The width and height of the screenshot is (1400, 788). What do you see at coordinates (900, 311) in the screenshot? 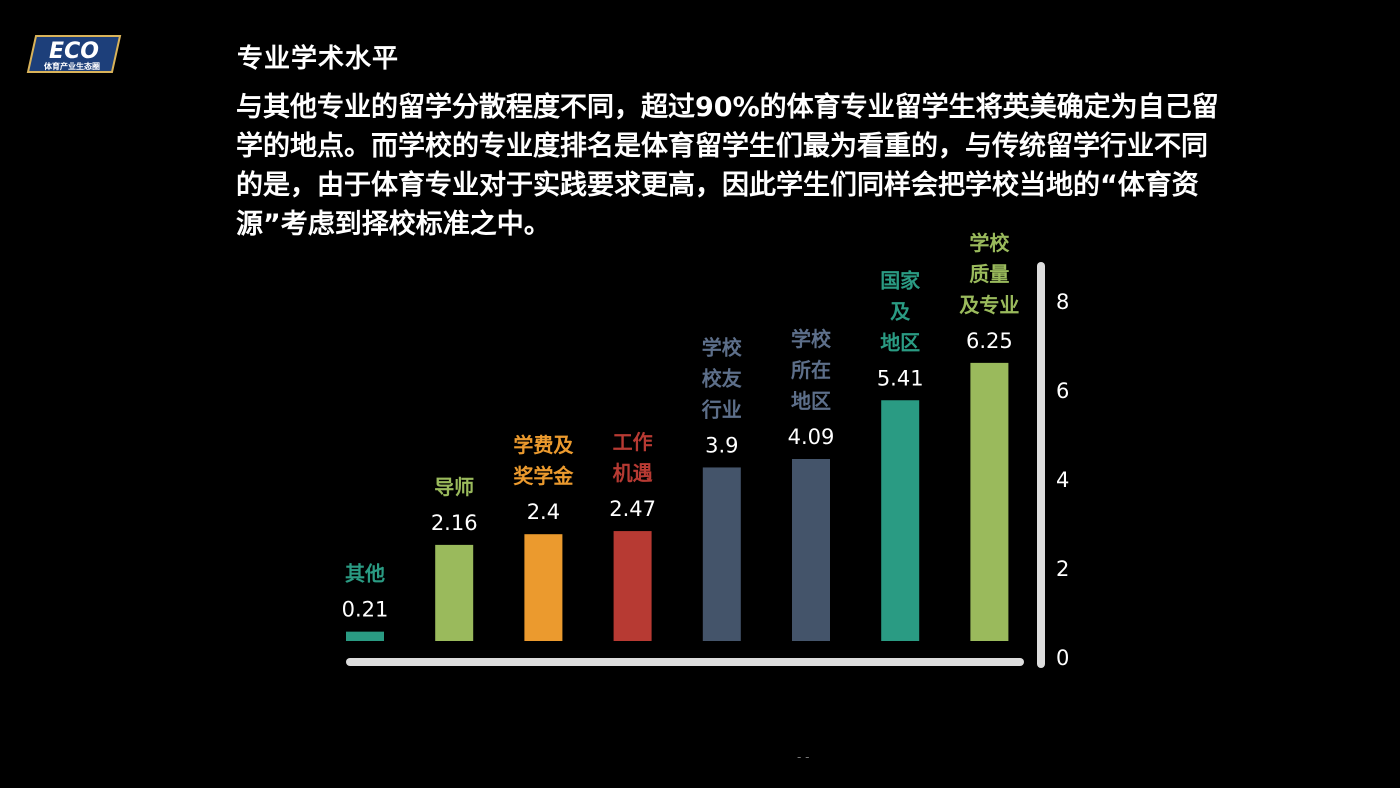
I see `category-label-6-line-1: 及` at bounding box center [900, 311].